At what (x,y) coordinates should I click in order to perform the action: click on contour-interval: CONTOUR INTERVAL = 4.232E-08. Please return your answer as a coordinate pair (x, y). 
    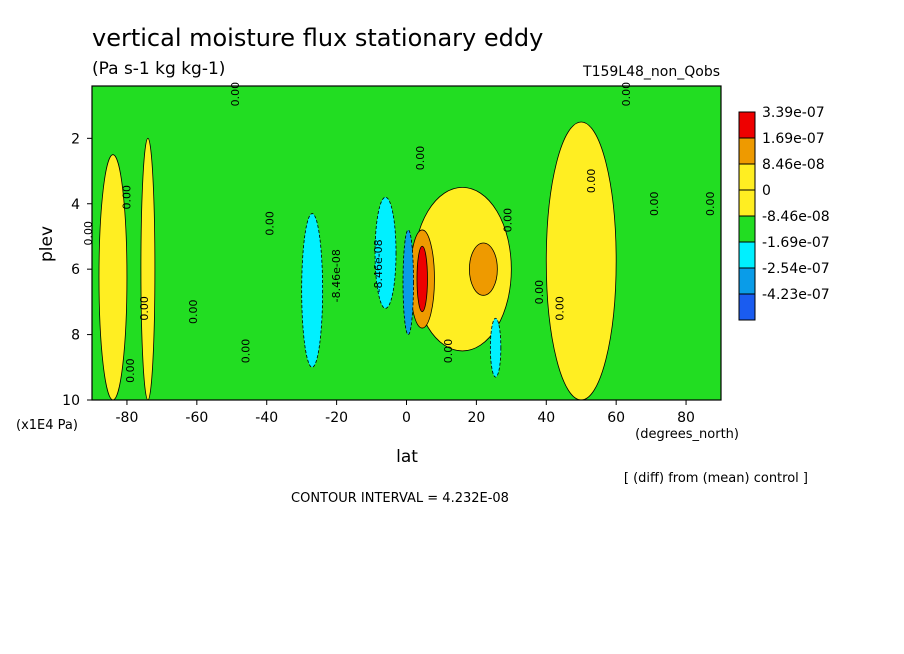
    Looking at the image, I should click on (400, 498).